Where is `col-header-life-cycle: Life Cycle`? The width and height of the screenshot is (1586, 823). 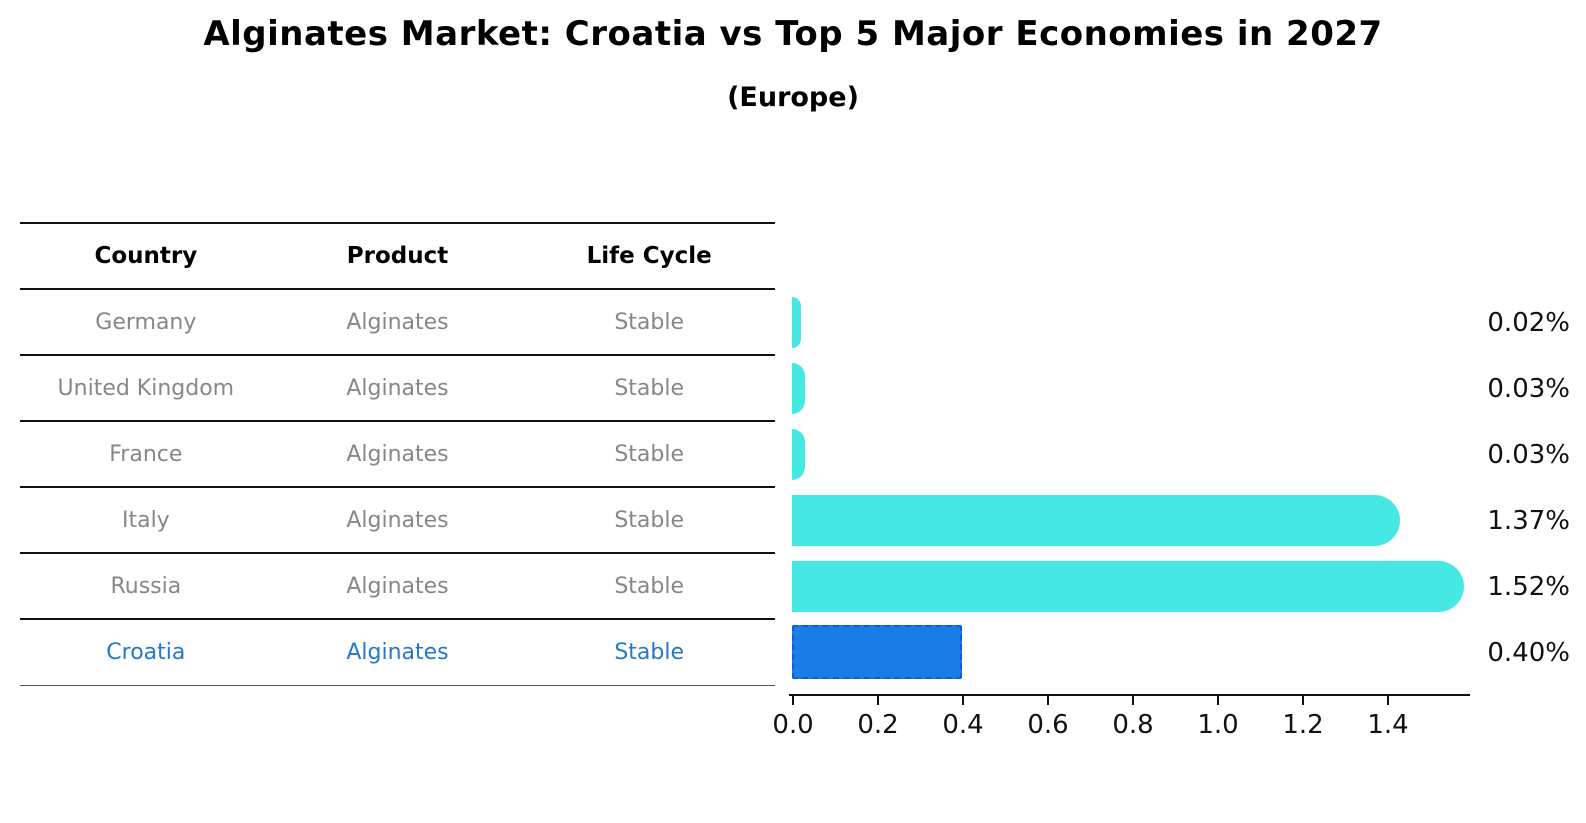 col-header-life-cycle: Life Cycle is located at coordinates (649, 256).